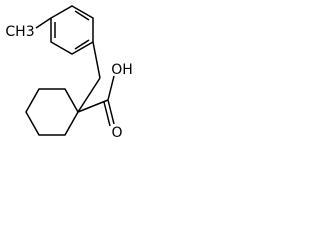 The width and height of the screenshot is (320, 240). What do you see at coordinates (43, 23) in the screenshot?
I see `methyl-bond` at bounding box center [43, 23].